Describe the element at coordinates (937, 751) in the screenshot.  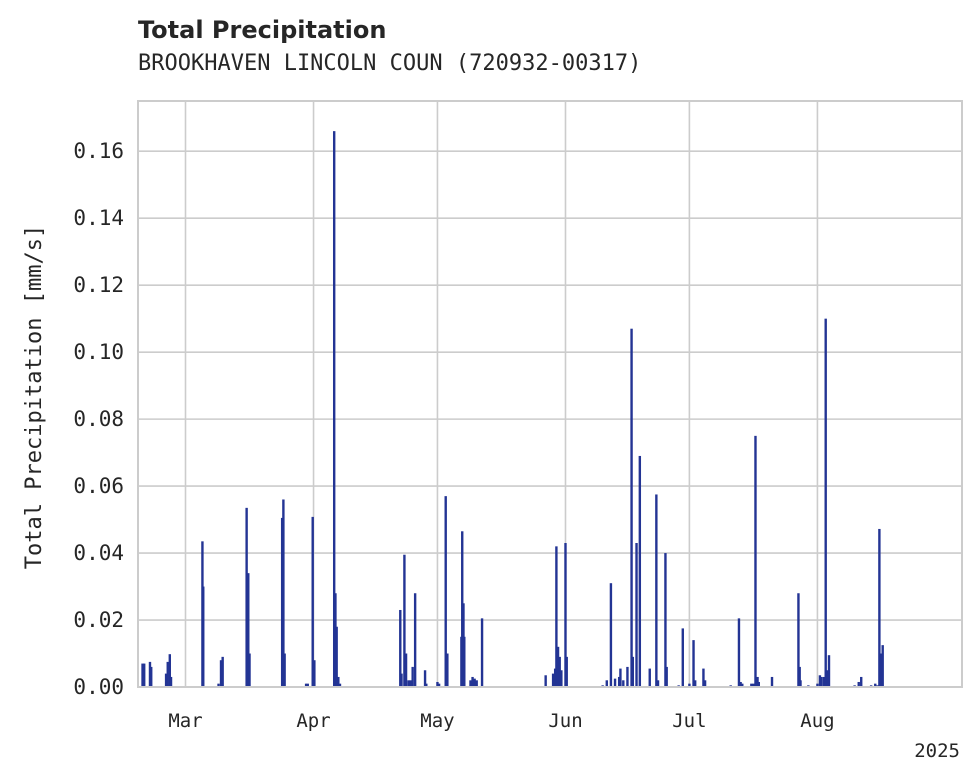
I see `year-label: 2025` at that location.